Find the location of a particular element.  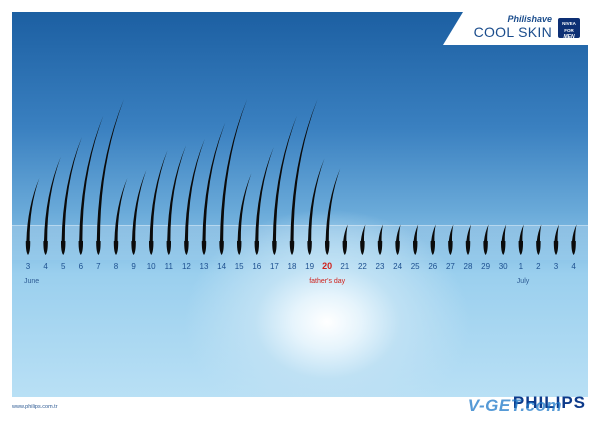

day-label: 23 is located at coordinates (380, 266).